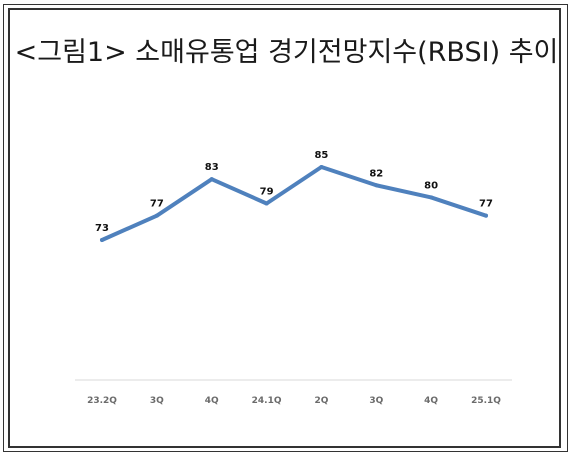 This screenshot has width=573, height=457. I want to click on x-tick-label: 24.1Q, so click(267, 401).